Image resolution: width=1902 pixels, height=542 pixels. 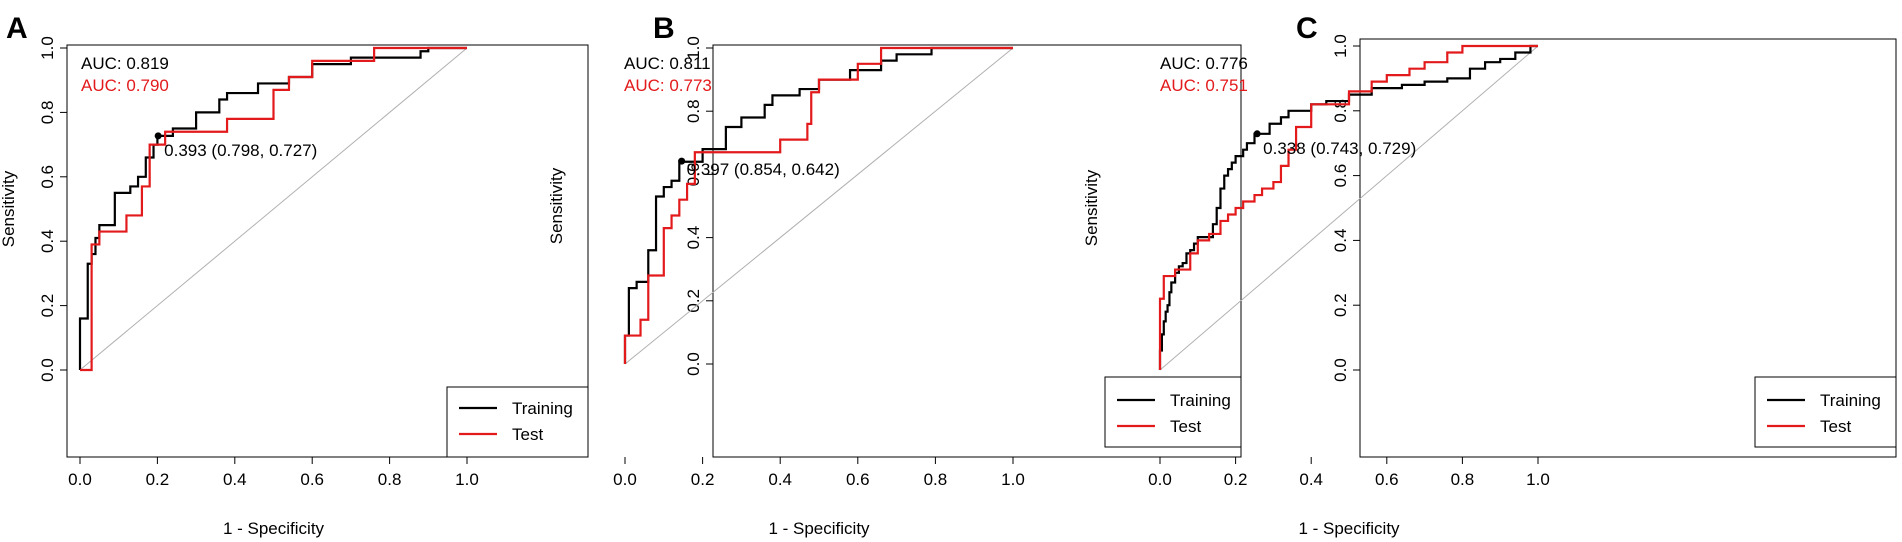 What do you see at coordinates (1339, 148) in the screenshot?
I see `threshold-label: 0.338 (0.743, 0.729)` at bounding box center [1339, 148].